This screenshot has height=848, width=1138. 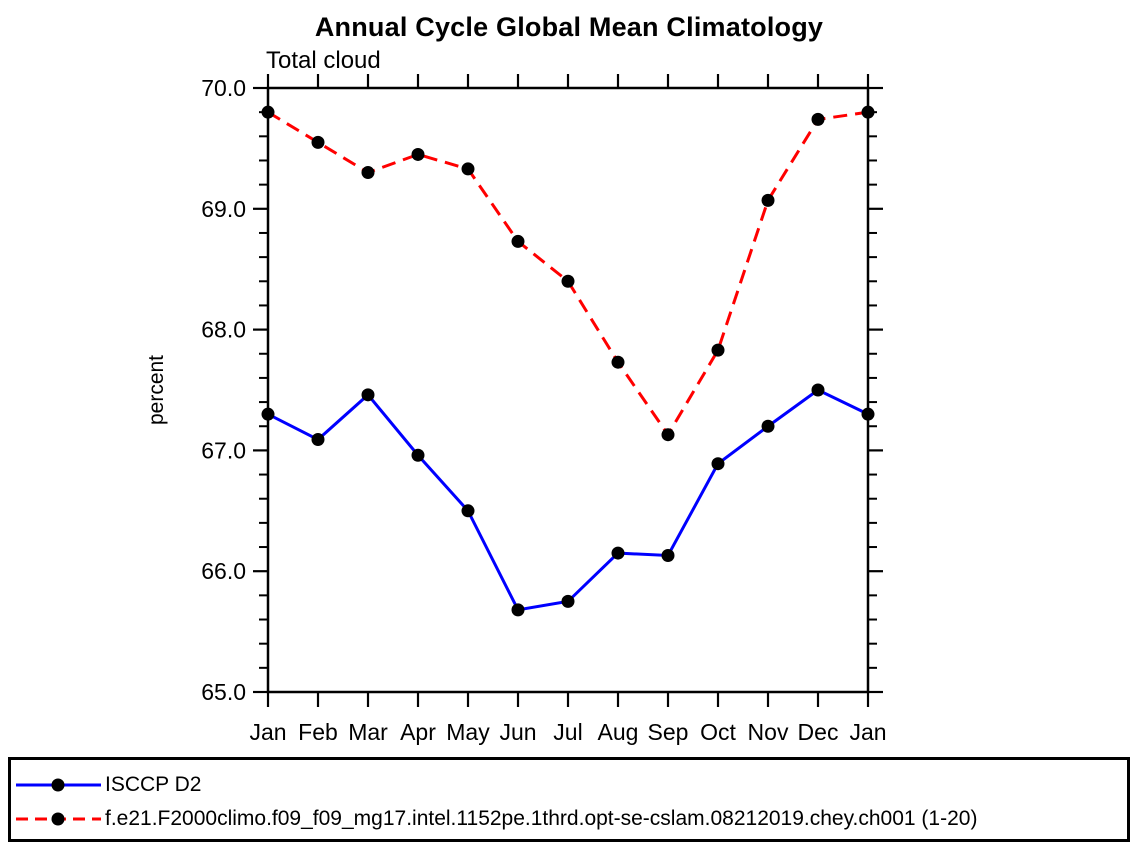 What do you see at coordinates (223, 330) in the screenshot?
I see `svg-text: 68.0` at bounding box center [223, 330].